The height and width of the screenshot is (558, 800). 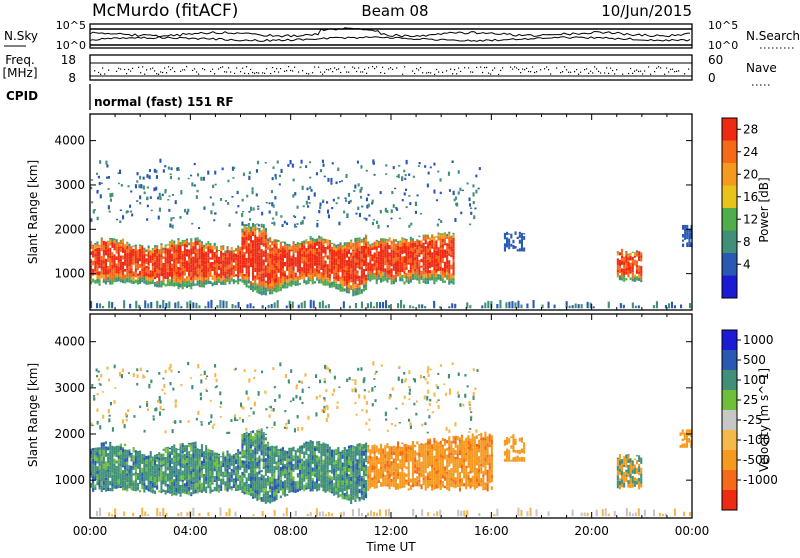 What do you see at coordinates (729, 129) in the screenshot?
I see `colorbar-block` at bounding box center [729, 129].